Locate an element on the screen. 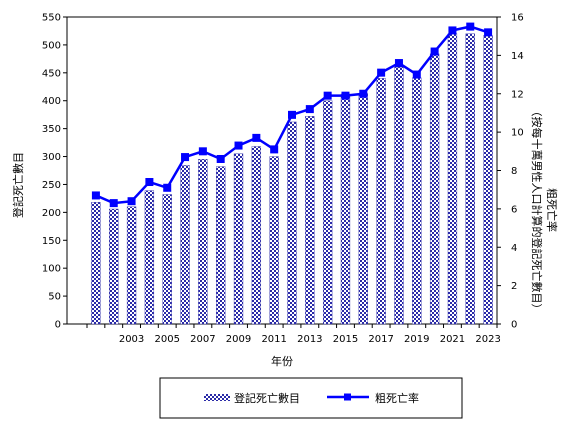 This screenshot has width=583, height=438. y-left-tick-label: 250 is located at coordinates (51, 185).